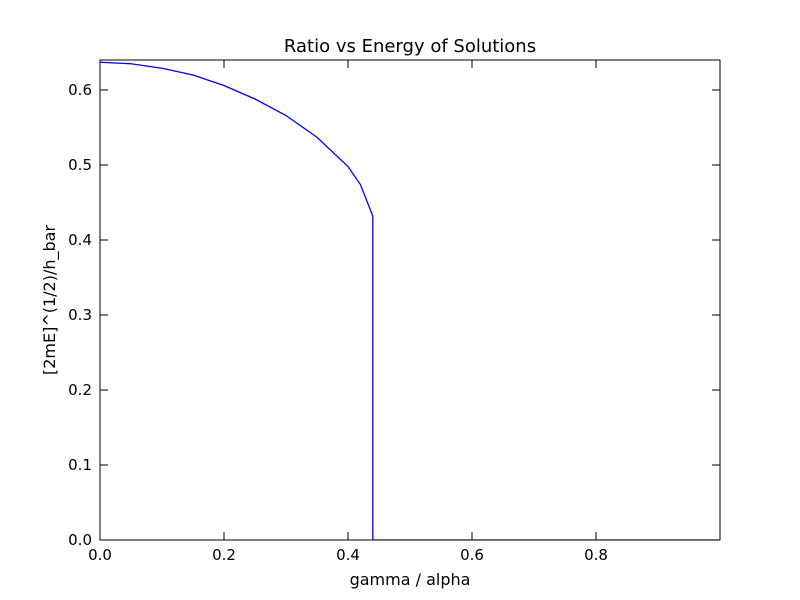  I want to click on y-tick-label: 0.0, so click(80, 540).